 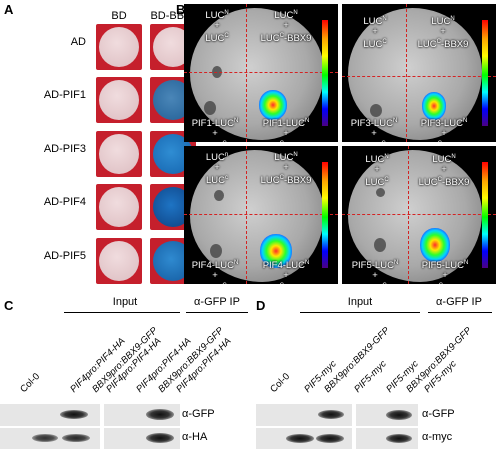 What do you see at coordinates (286, 272) in the screenshot?
I see `label-bottom-right: PIF4-LUCN+LUCC-BBX9` at bounding box center [286, 272].